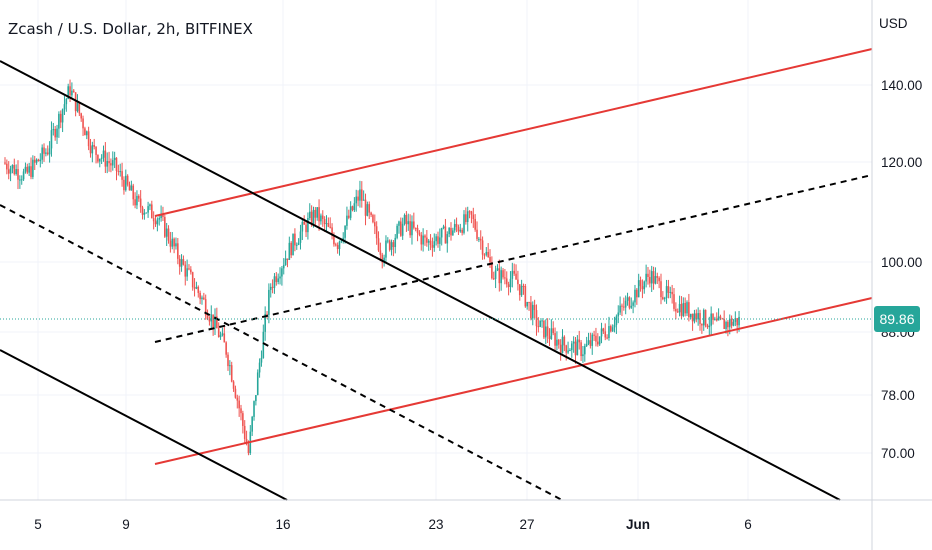 The width and height of the screenshot is (932, 550). What do you see at coordinates (144, 425) in the screenshot?
I see `lower-black-channel-line` at bounding box center [144, 425].